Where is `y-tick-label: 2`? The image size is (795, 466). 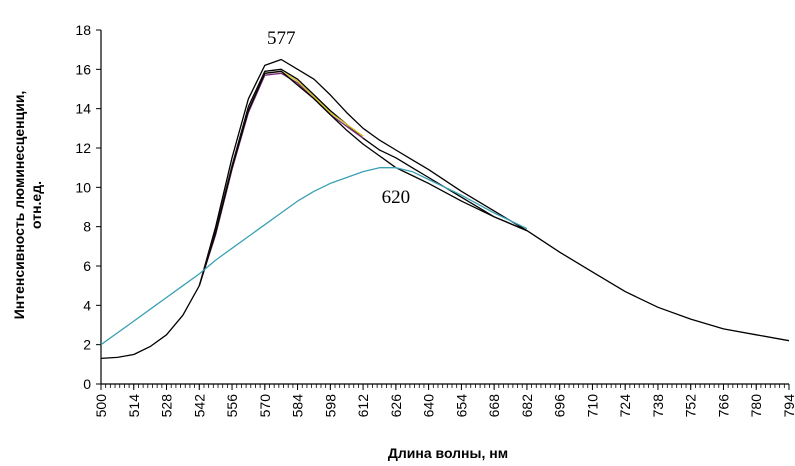
y-tick-label: 2 is located at coordinates (87, 345).